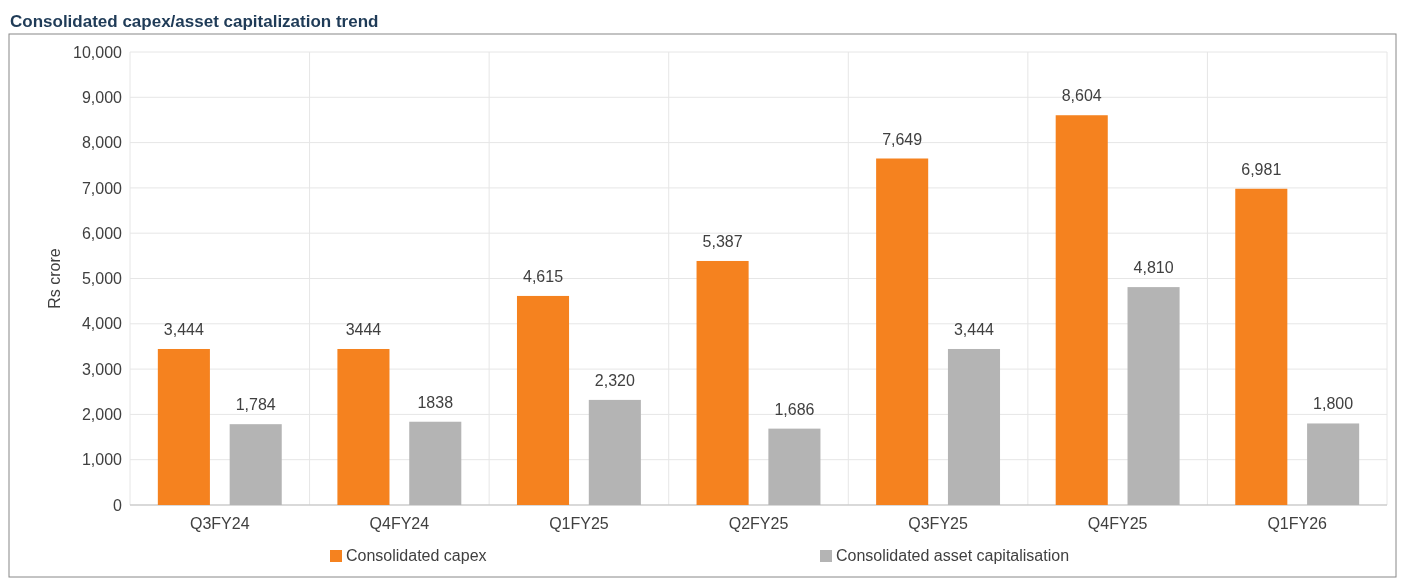 The width and height of the screenshot is (1405, 586). Describe the element at coordinates (794, 409) in the screenshot. I see `data-label: 1,686` at that location.